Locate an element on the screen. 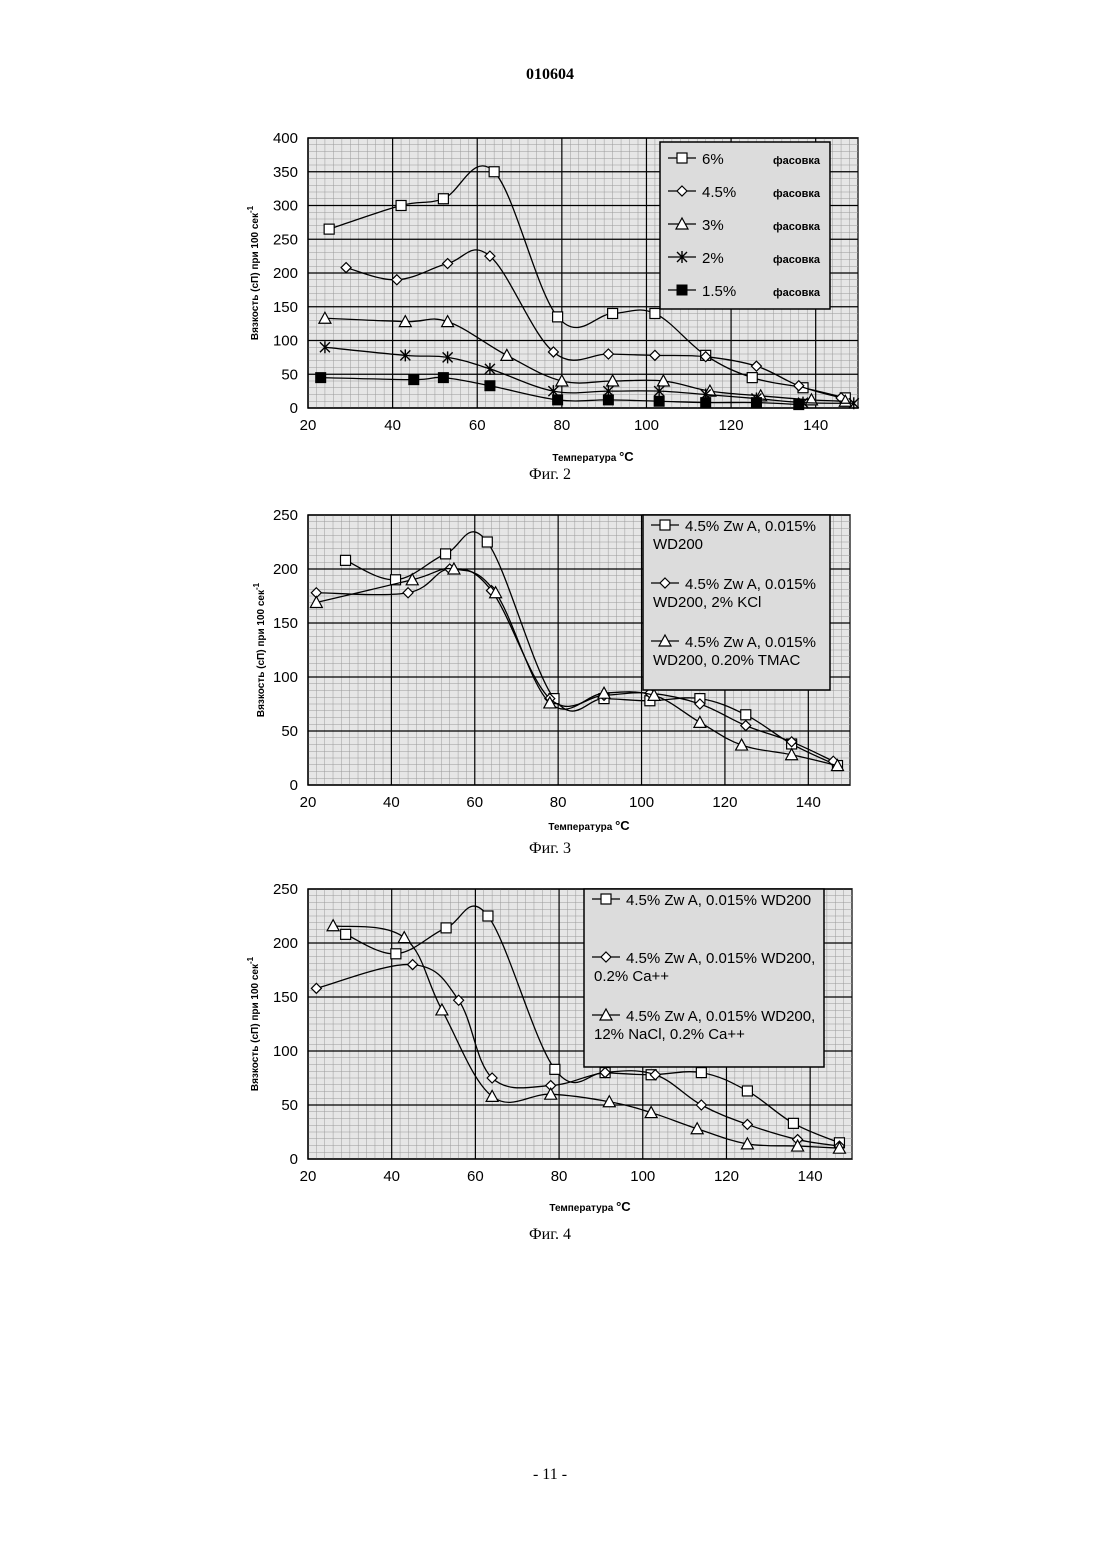 Image resolution: width=1100 pixels, height=1556 pixels. legend-label: 4.5% Zw A, 0.015% WD200 is located at coordinates (718, 900).